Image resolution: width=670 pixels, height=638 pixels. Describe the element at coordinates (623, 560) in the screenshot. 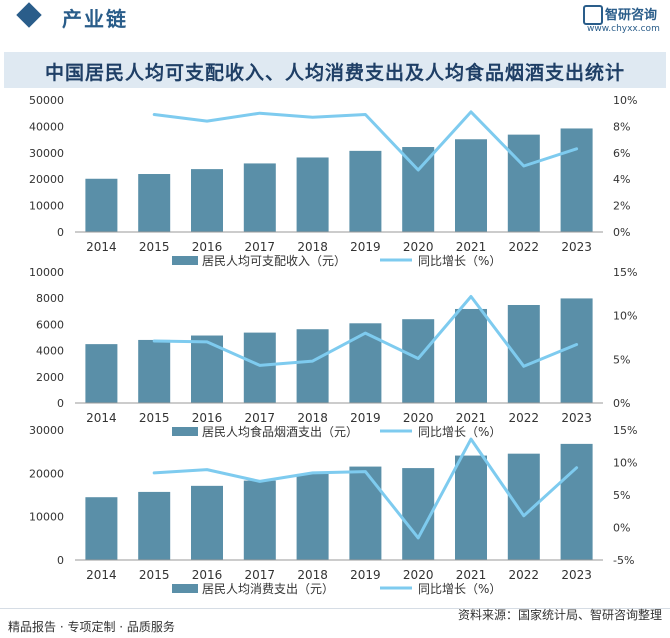

I see `right-axis-tick-label: -5%` at that location.